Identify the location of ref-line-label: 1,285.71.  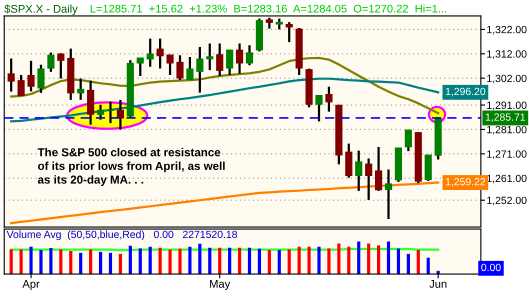
(506, 117).